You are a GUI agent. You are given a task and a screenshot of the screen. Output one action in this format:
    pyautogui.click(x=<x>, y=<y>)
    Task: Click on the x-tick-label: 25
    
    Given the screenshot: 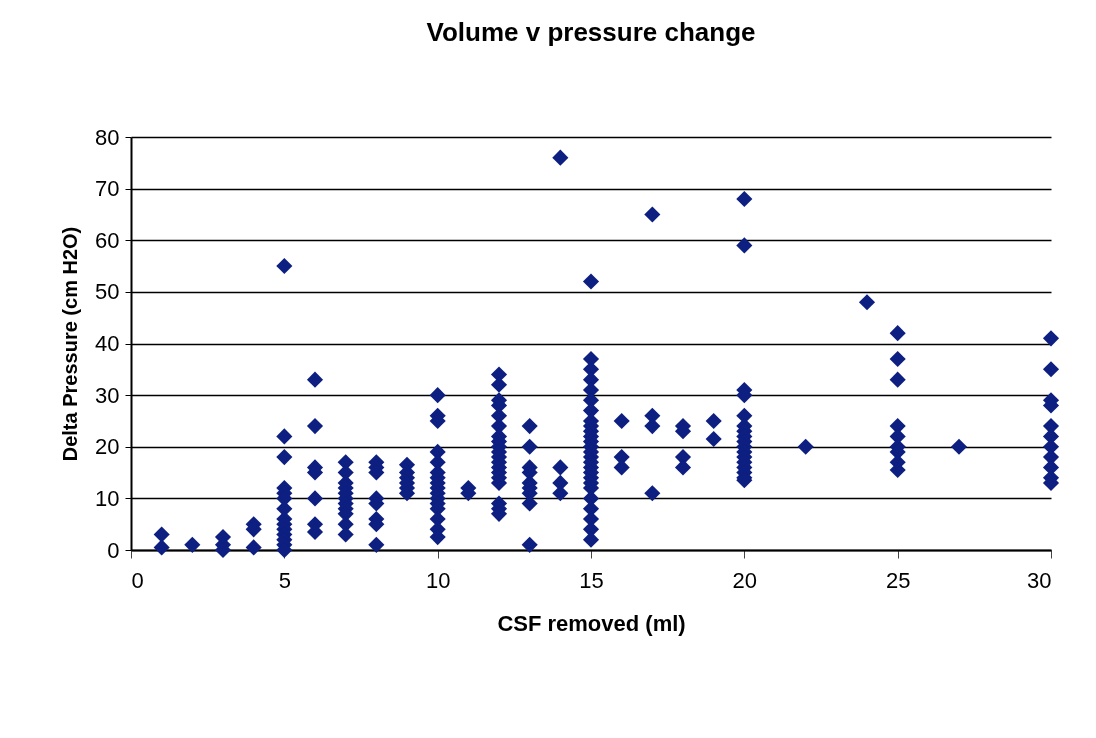 What is the action you would take?
    pyautogui.click(x=898, y=580)
    